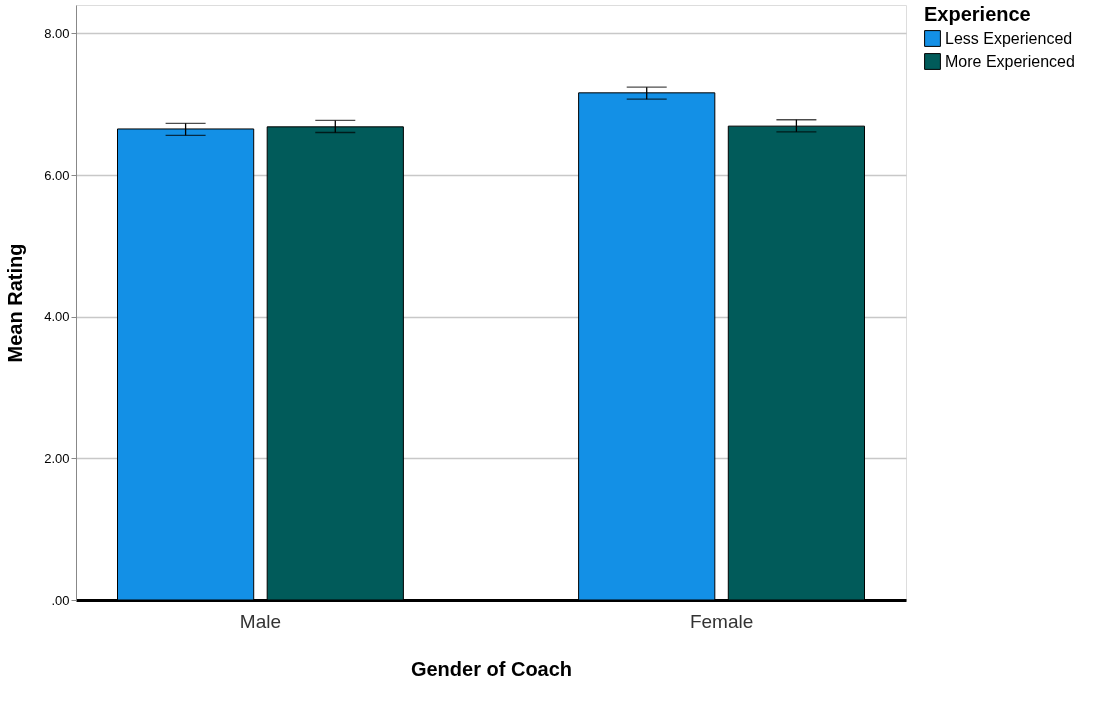 Image resolution: width=1115 pixels, height=722 pixels. I want to click on y-tick-label: 6.00, so click(57, 175).